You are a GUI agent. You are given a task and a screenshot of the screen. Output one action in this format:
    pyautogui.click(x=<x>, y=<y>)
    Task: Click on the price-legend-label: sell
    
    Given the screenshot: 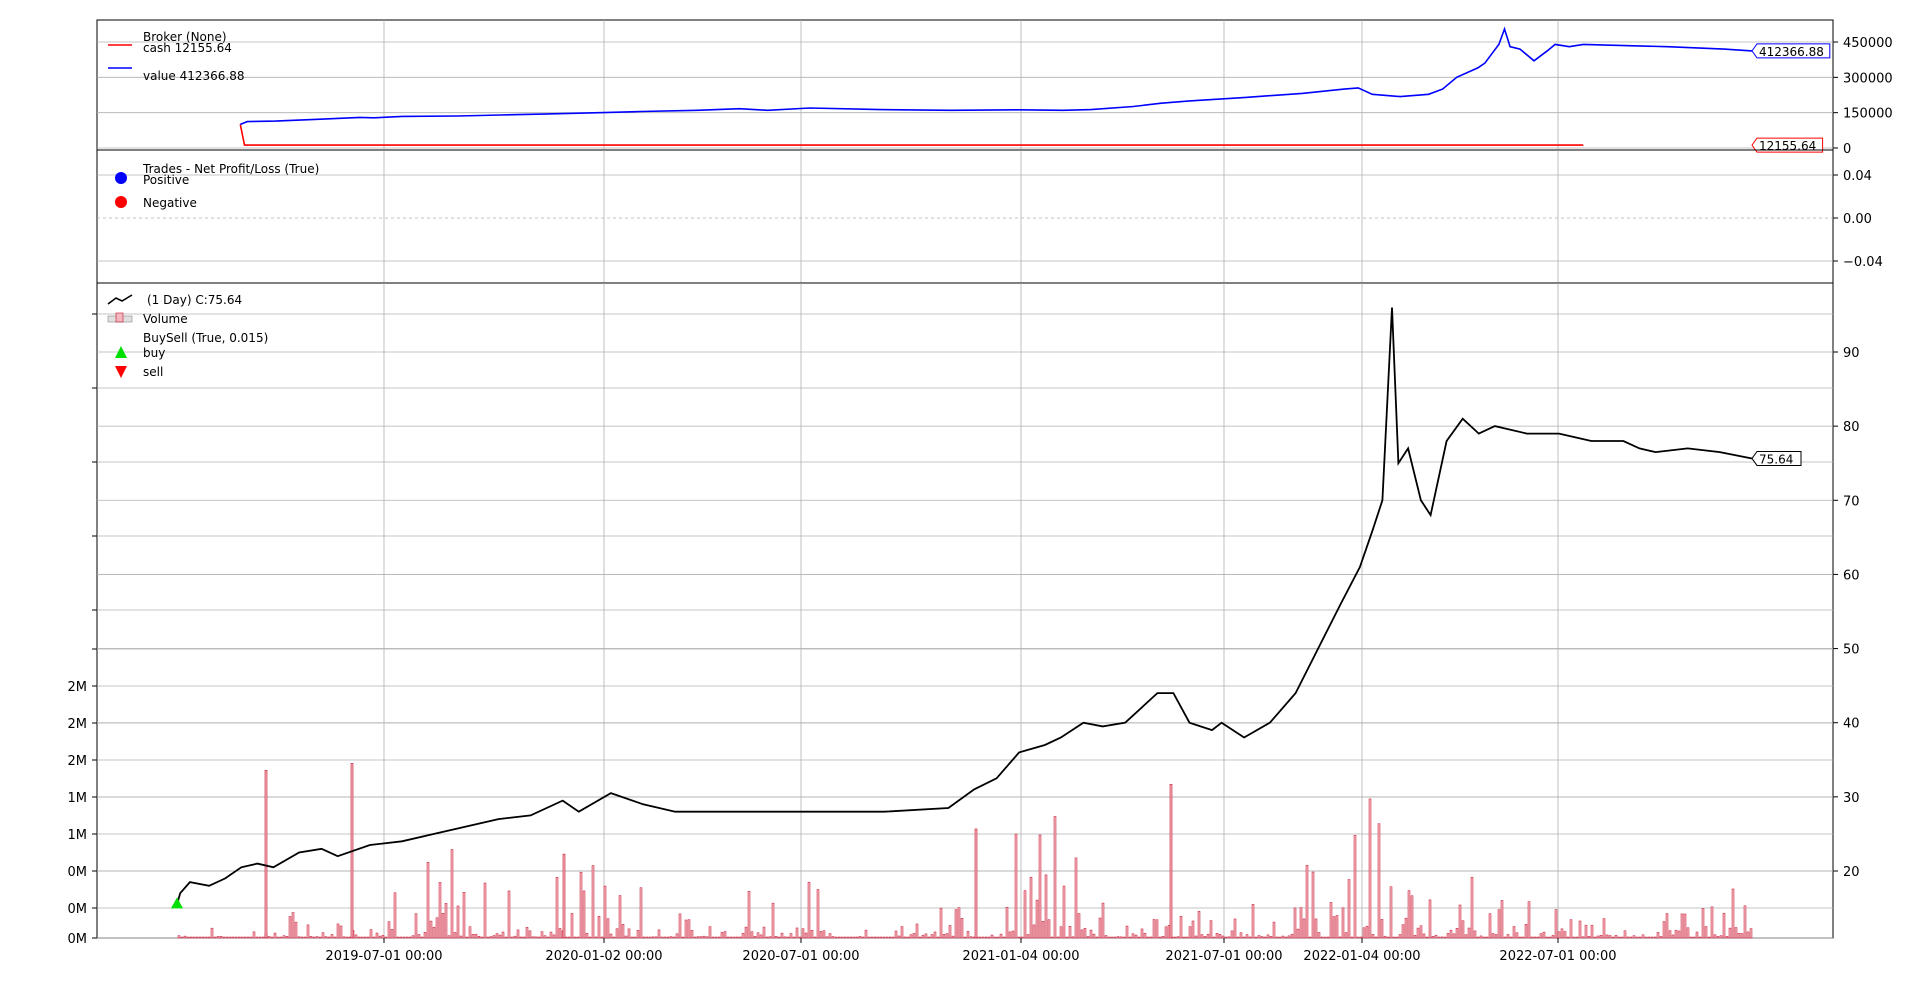 What is the action you would take?
    pyautogui.click(x=153, y=372)
    